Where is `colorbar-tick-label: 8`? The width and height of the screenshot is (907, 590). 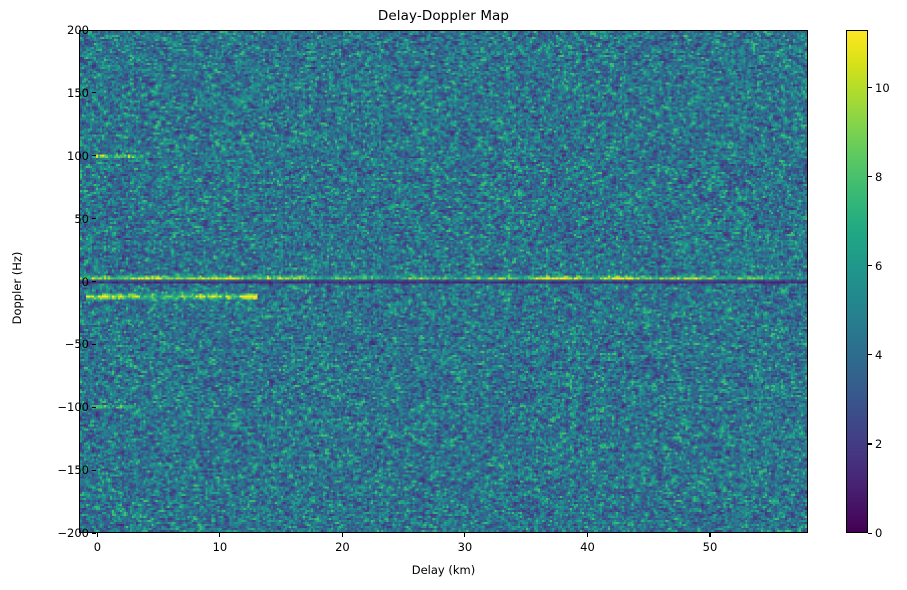
colorbar-tick-label: 8 is located at coordinates (879, 176).